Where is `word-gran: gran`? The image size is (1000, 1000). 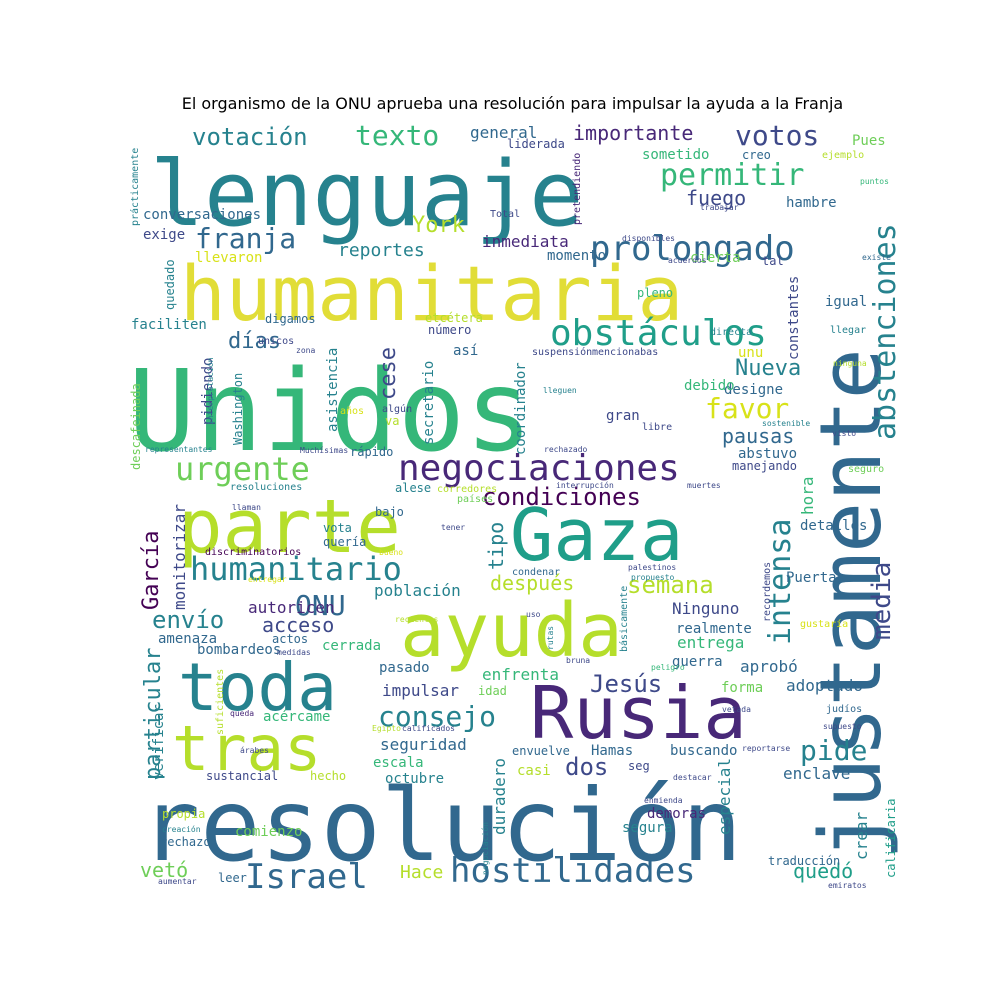 word-gran: gran is located at coordinates (623, 416).